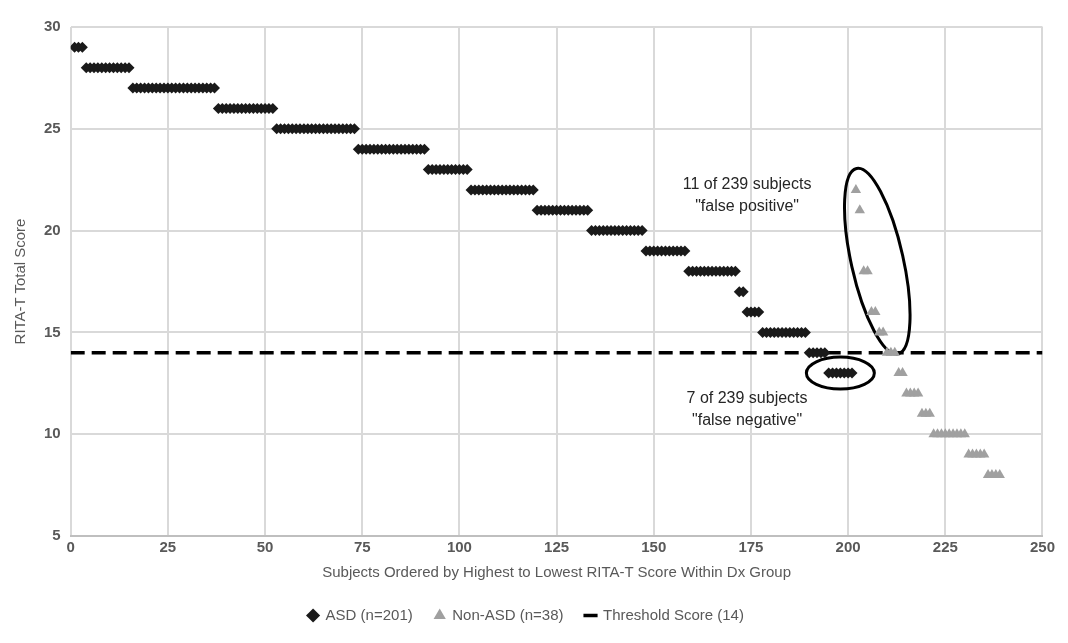 This screenshot has width=1068, height=643. Describe the element at coordinates (52, 229) in the screenshot. I see `y-tick-label: 20` at that location.